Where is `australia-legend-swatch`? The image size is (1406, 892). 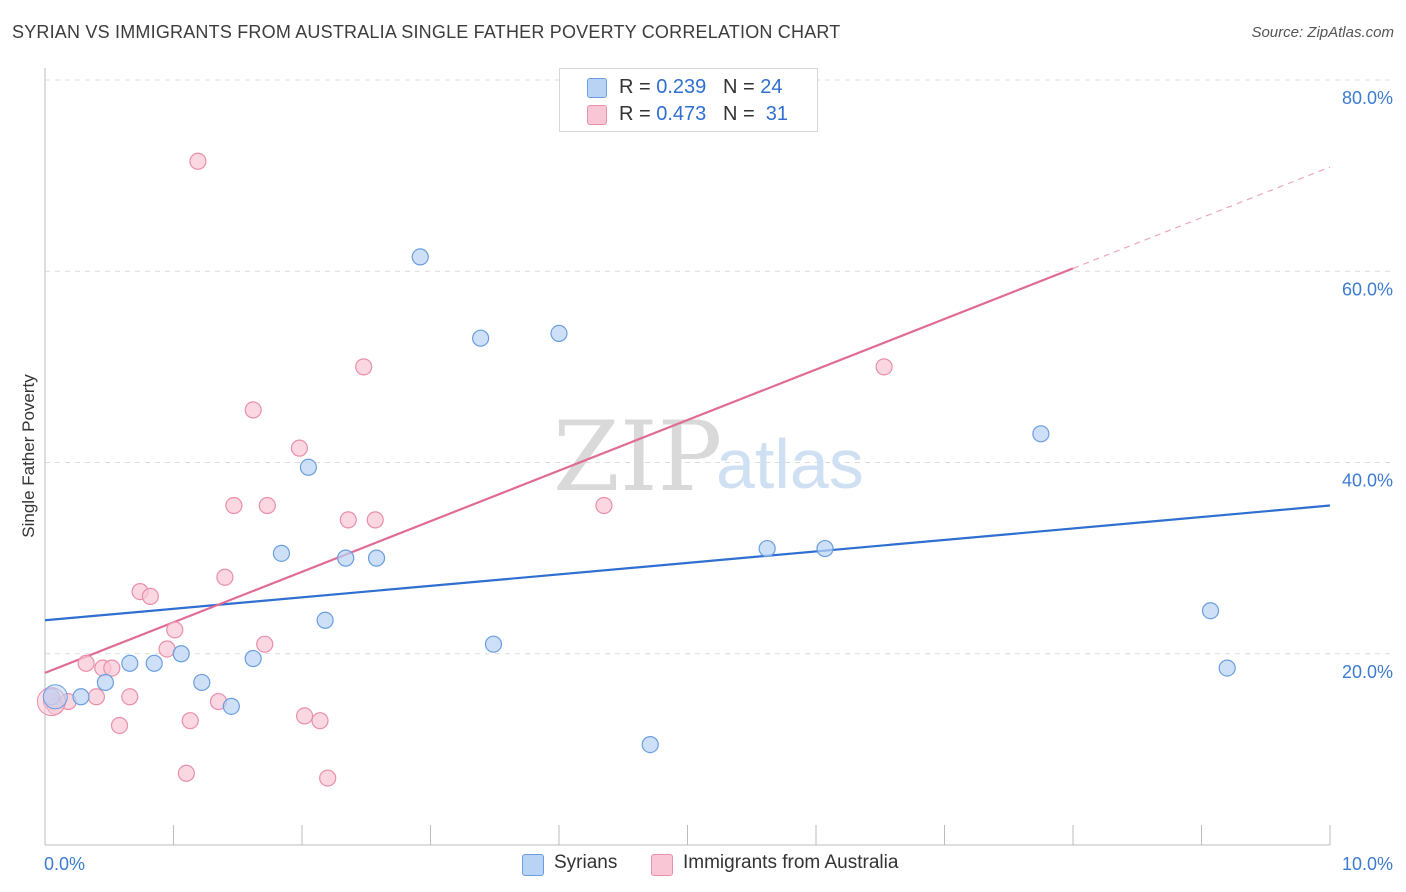 australia-legend-swatch is located at coordinates (662, 865).